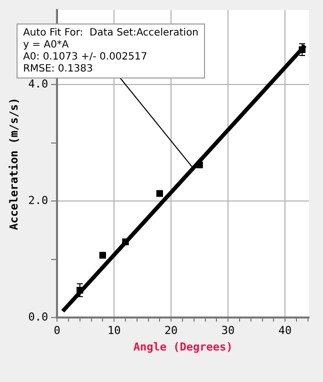 This screenshot has height=382, width=323. What do you see at coordinates (183, 347) in the screenshot?
I see `x-axis-title: Angle (Degrees)` at bounding box center [183, 347].